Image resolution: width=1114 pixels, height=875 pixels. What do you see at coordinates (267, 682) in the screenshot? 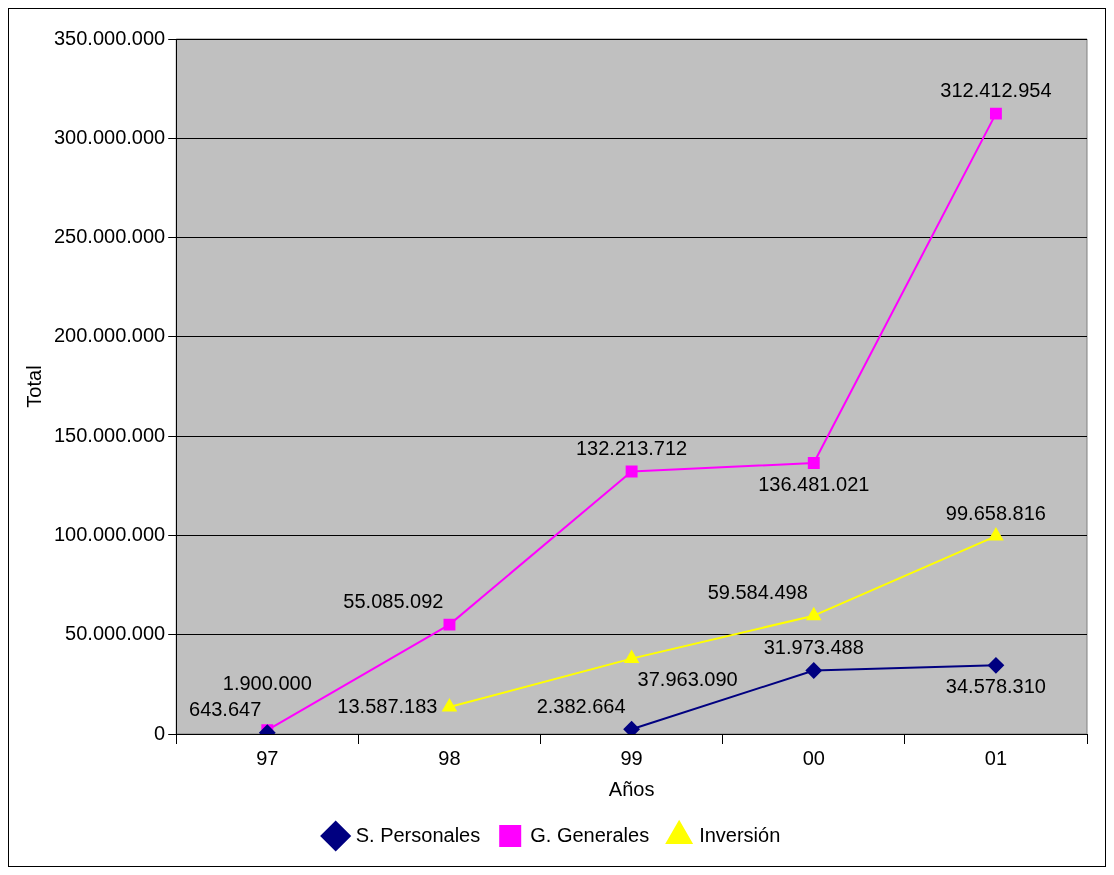
I see `data-label: 1.900.000` at bounding box center [267, 682].